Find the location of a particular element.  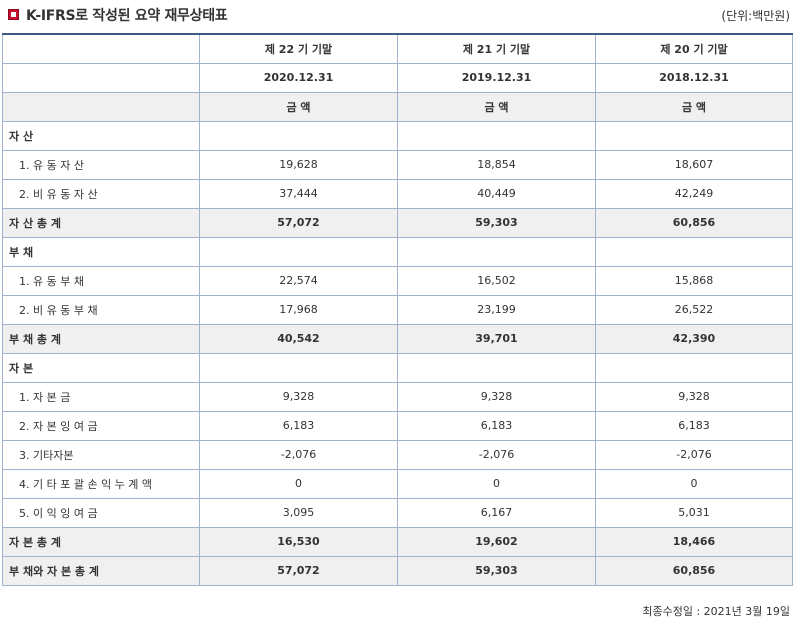

row-value: 19,602 is located at coordinates (496, 541).